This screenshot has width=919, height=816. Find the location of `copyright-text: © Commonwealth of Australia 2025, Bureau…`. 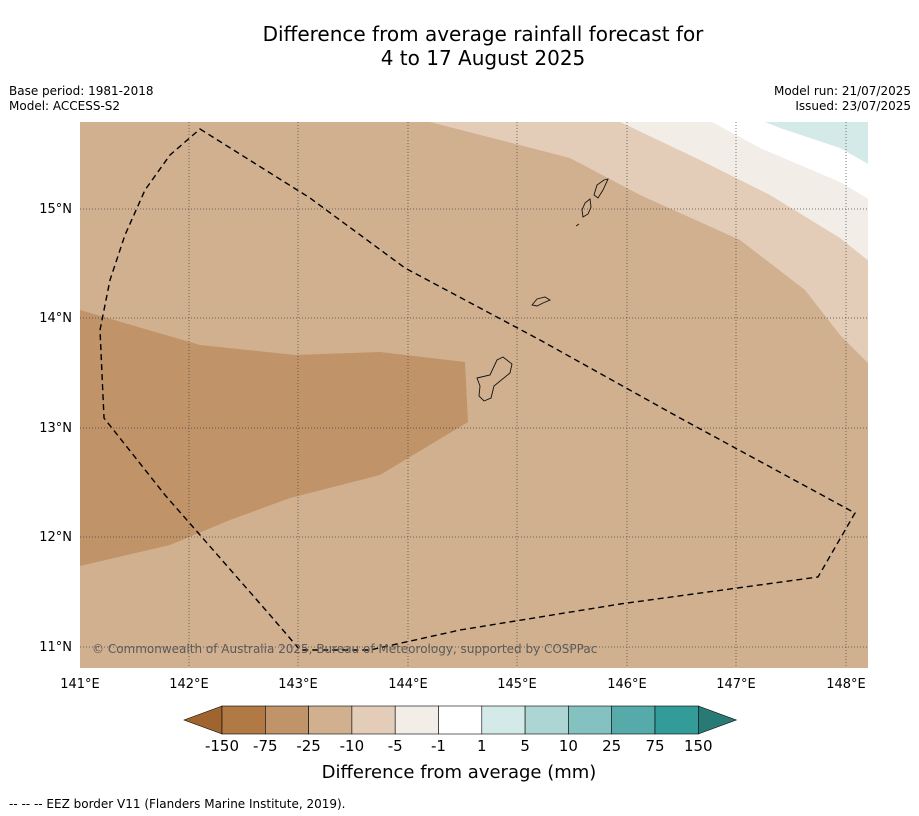

copyright-text: © Commonwealth of Australia 2025, Bureau… is located at coordinates (344, 649).